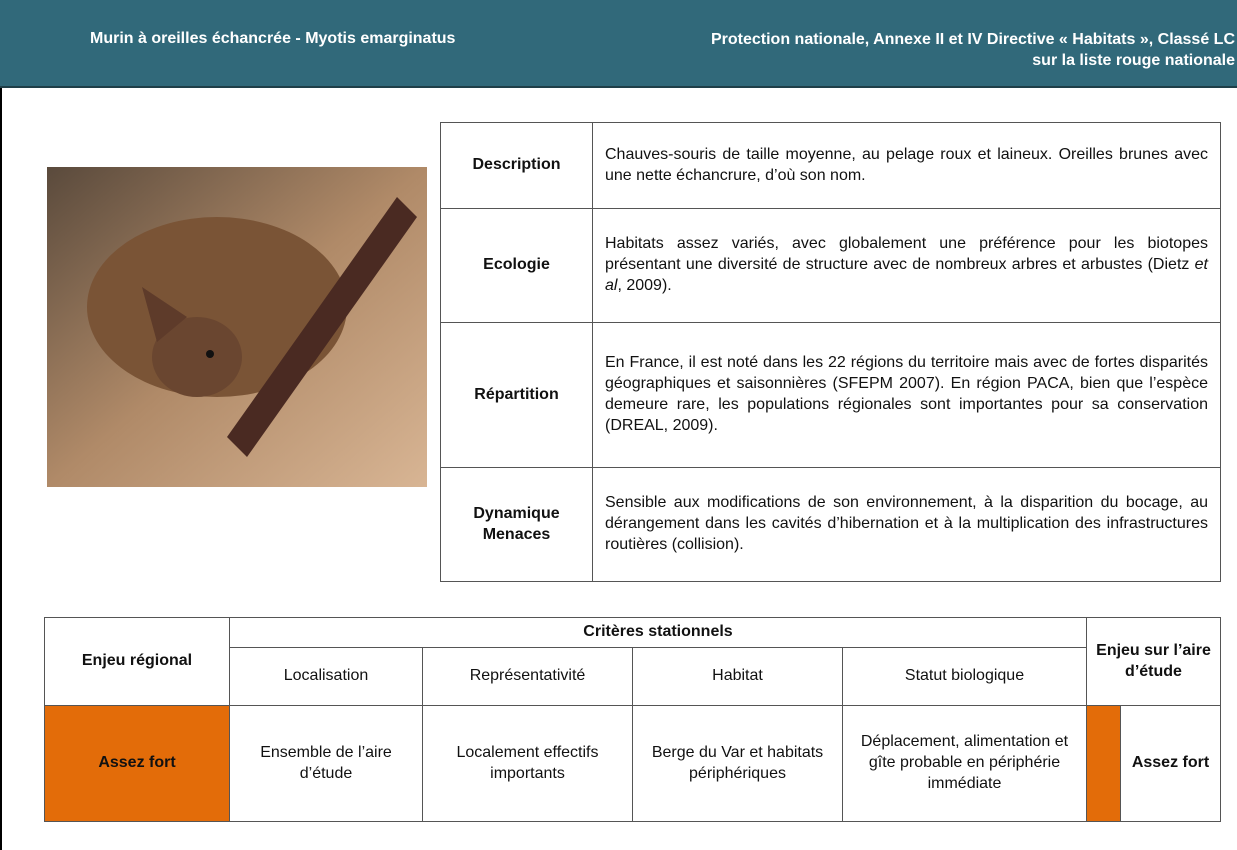  I want to click on row-label-text: Dynamique Menaces, so click(516, 523).